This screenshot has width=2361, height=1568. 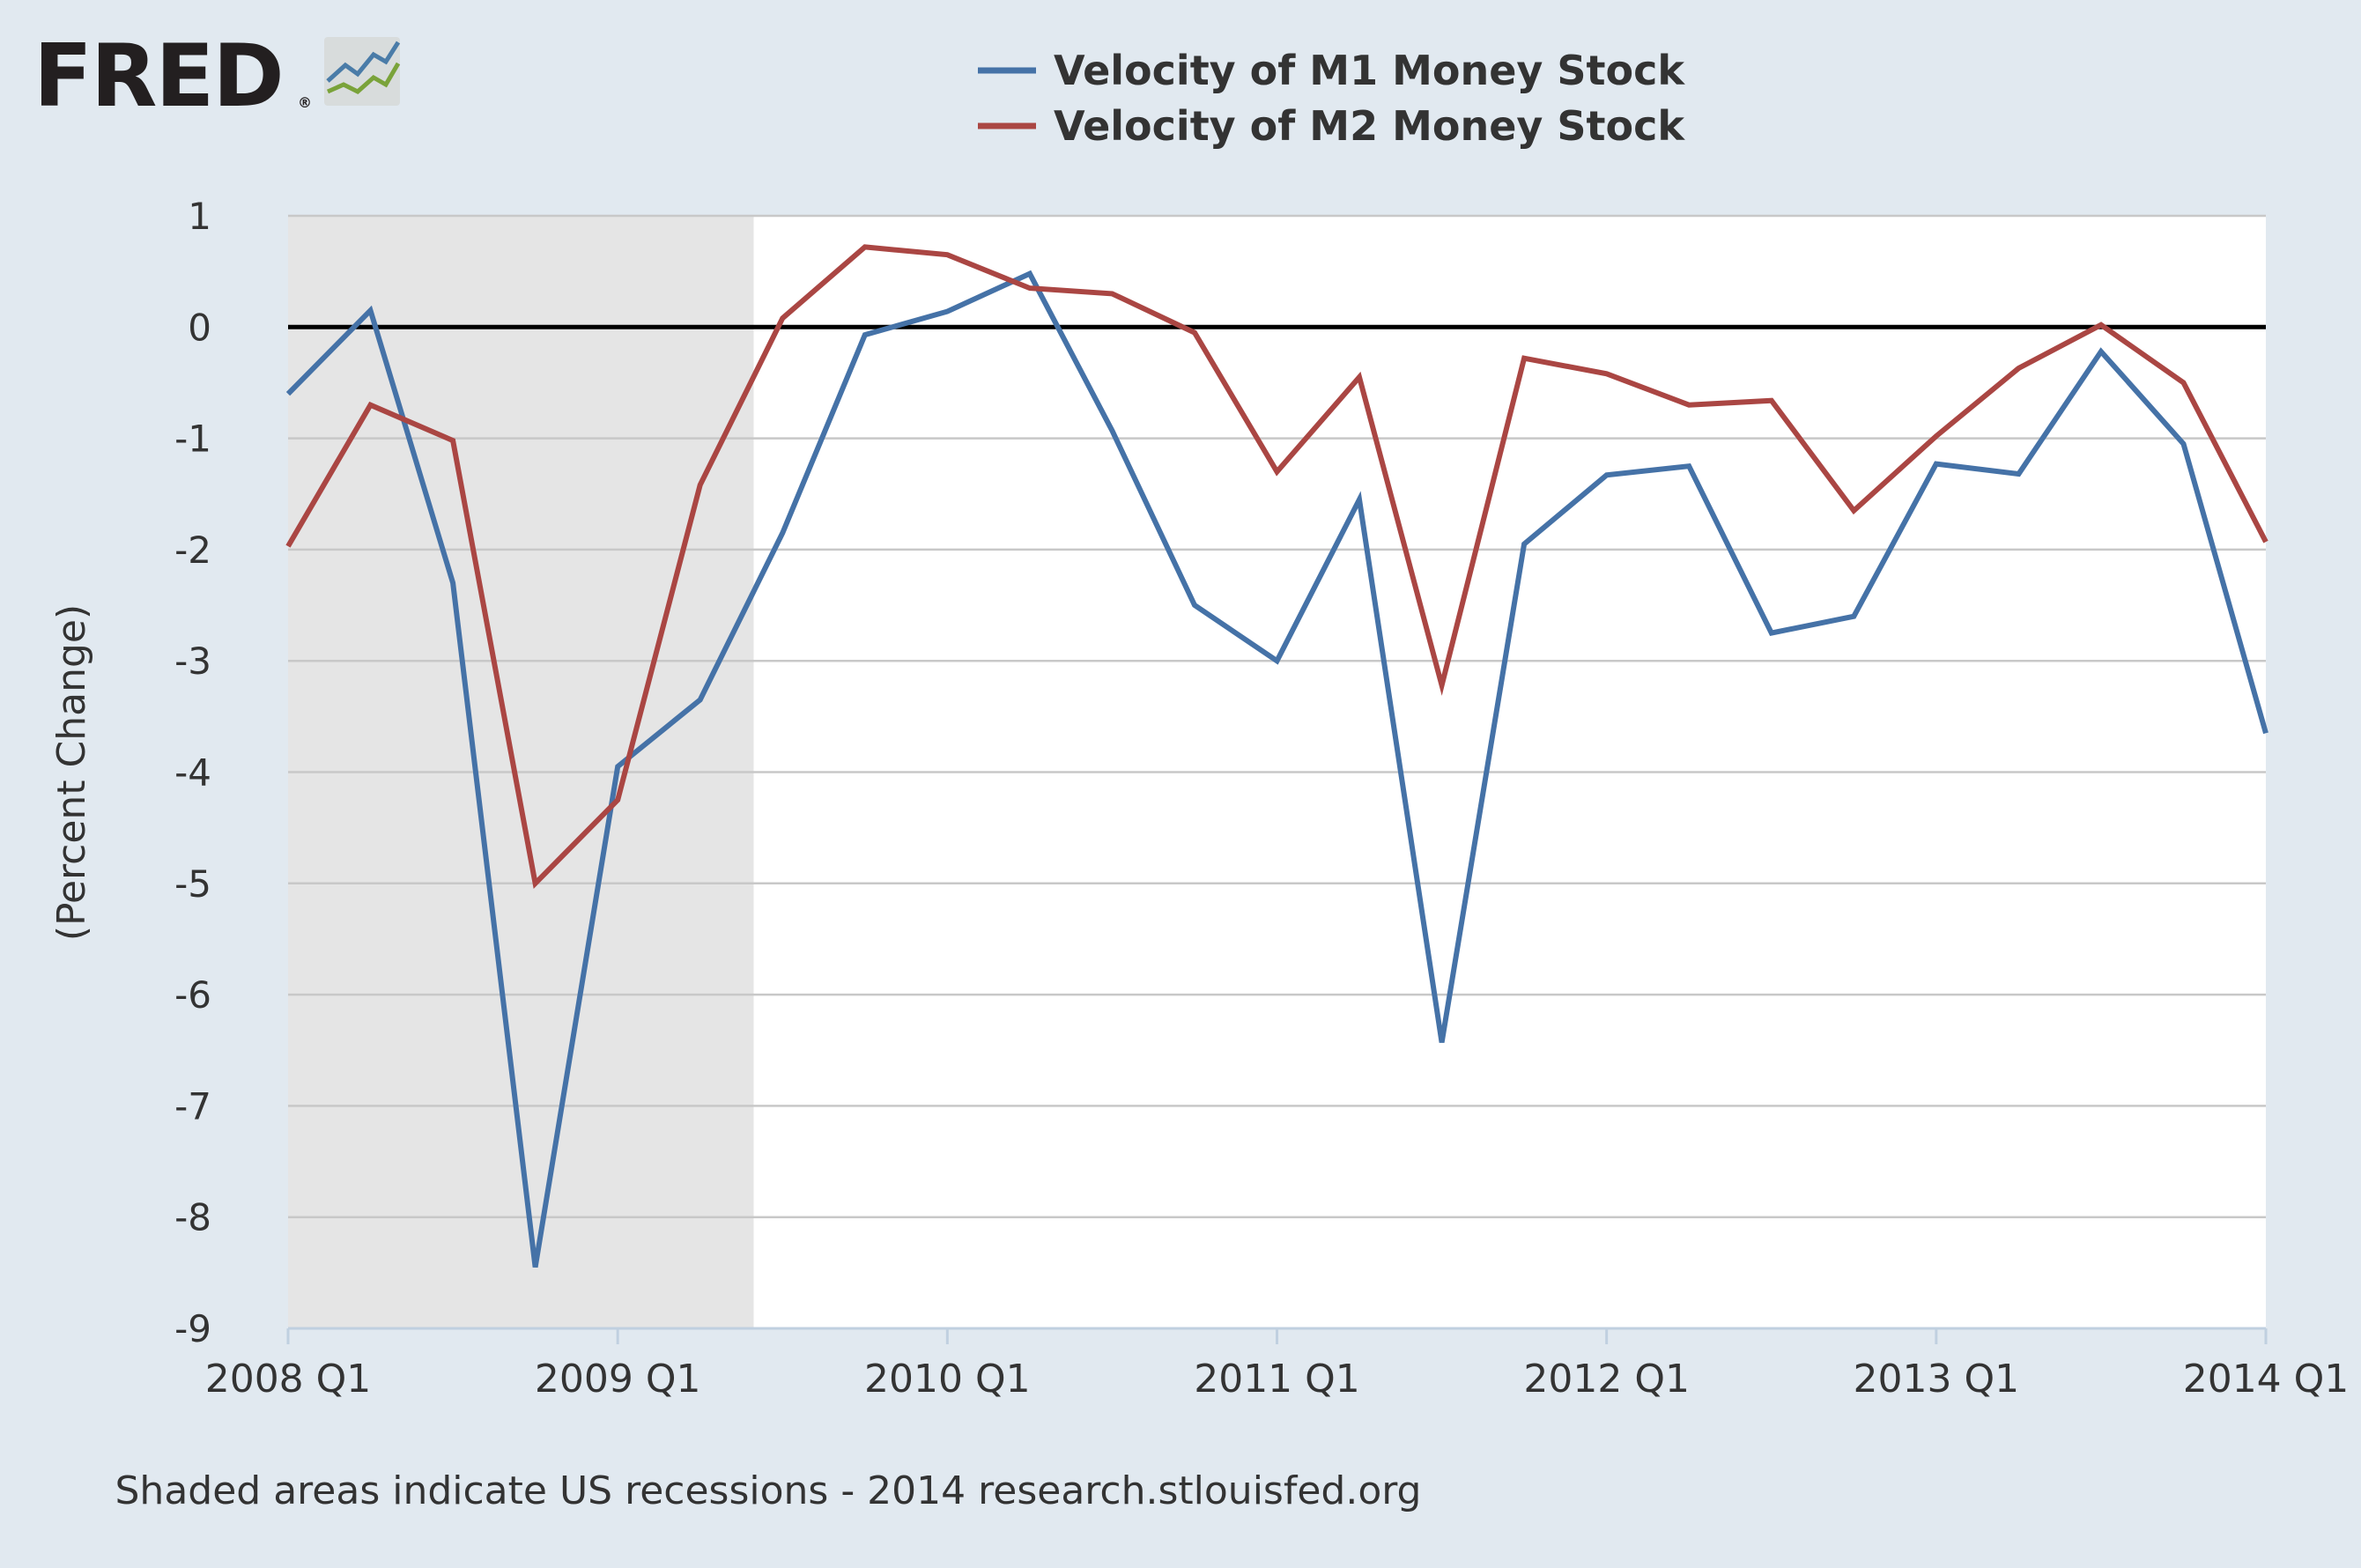 What do you see at coordinates (192, 1328) in the screenshot?
I see `y-tick-label: -9` at bounding box center [192, 1328].